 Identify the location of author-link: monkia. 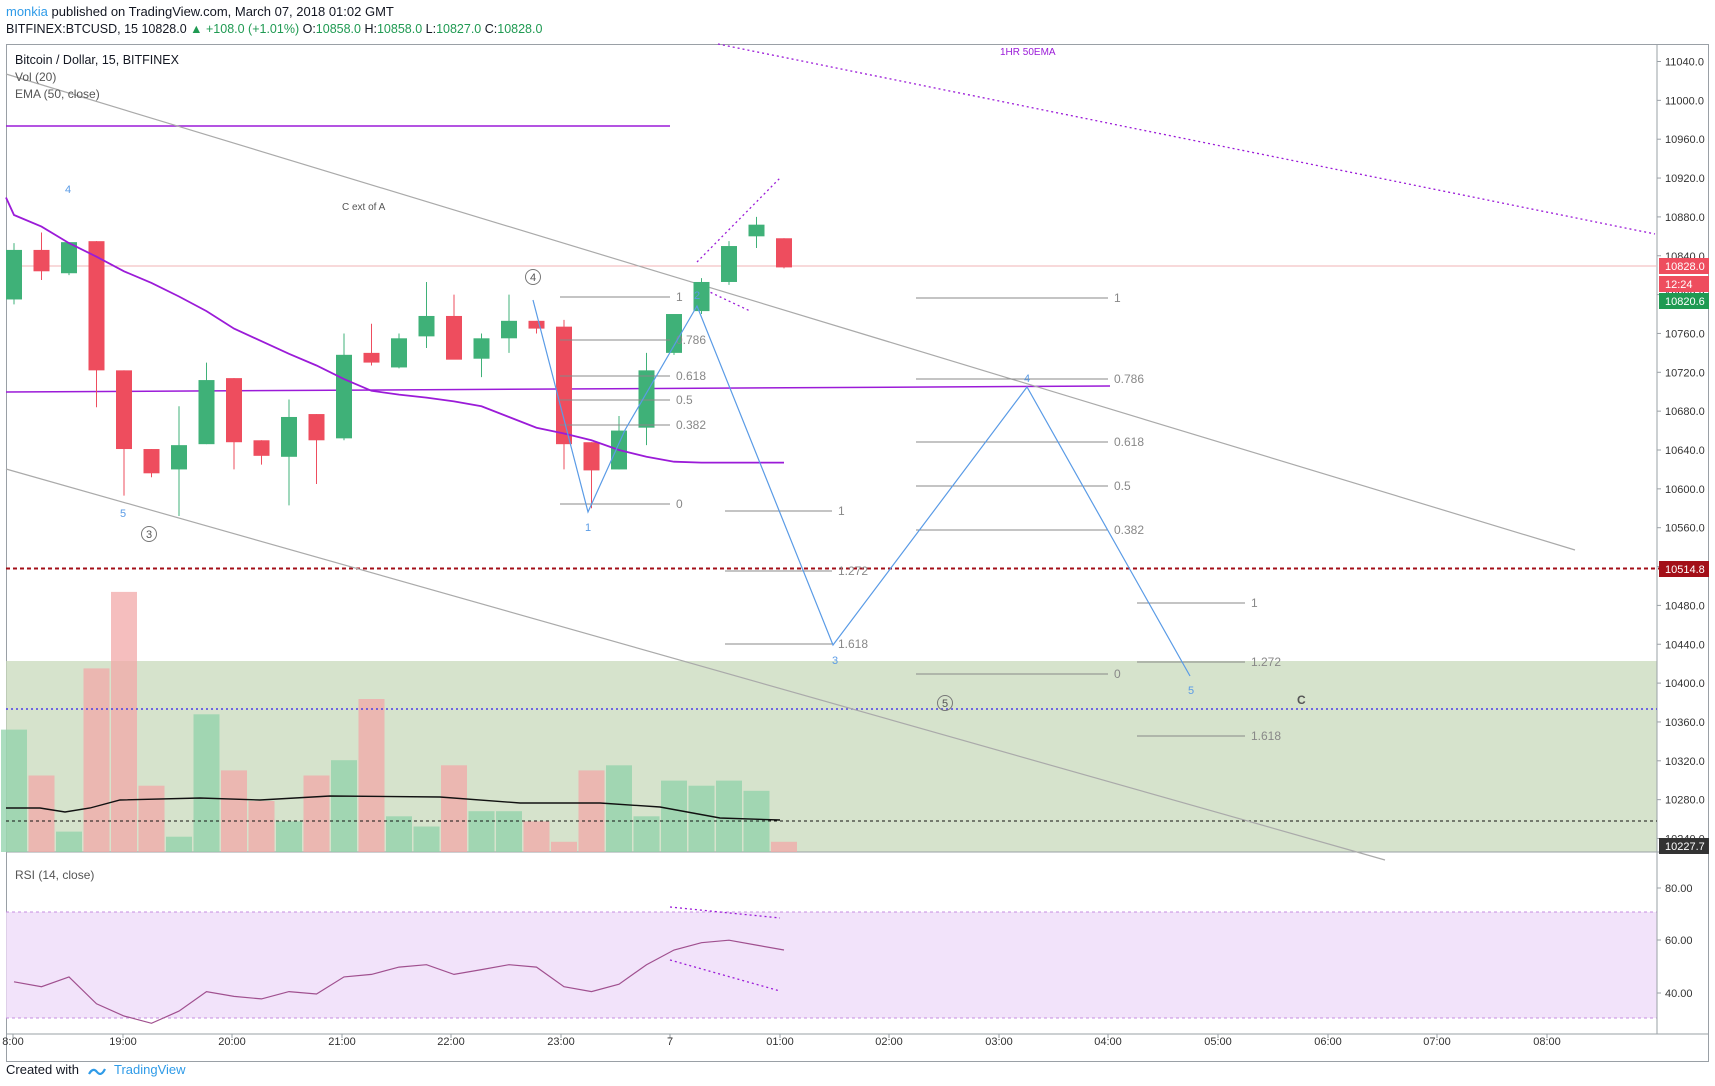
(27, 11).